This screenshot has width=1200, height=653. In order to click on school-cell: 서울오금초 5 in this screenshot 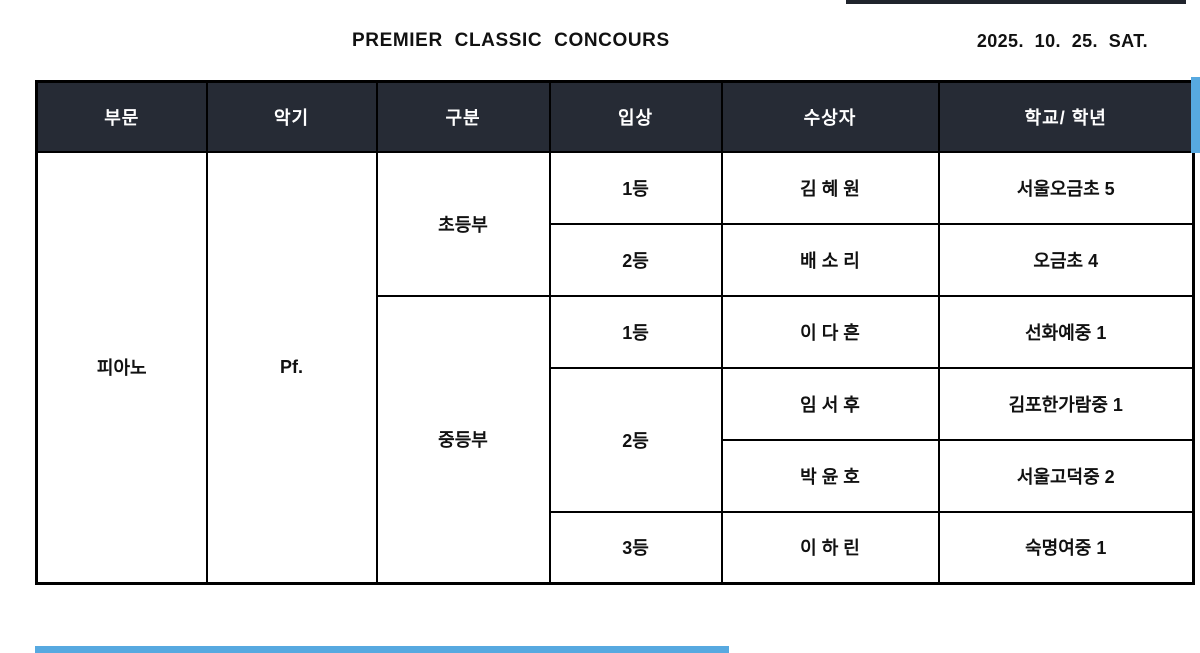, I will do `click(1066, 187)`.